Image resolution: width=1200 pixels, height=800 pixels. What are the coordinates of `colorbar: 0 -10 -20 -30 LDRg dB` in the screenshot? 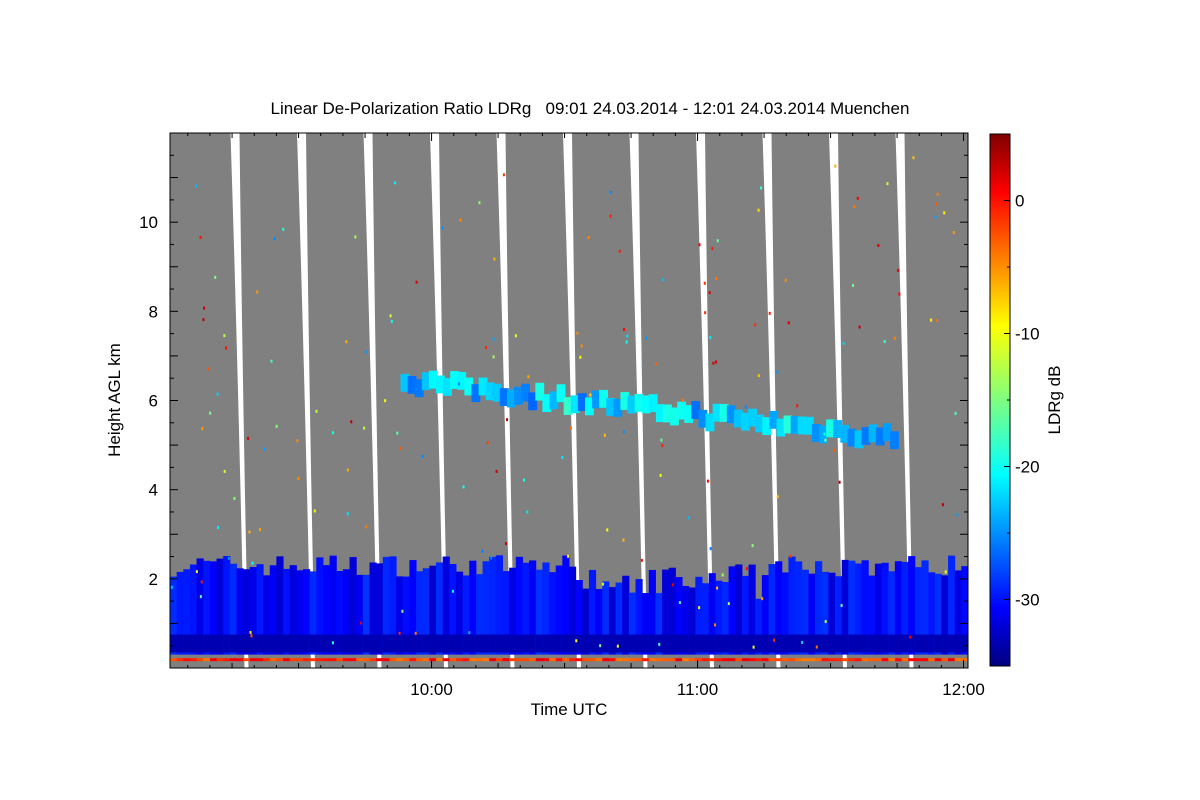 It's located at (1026, 400).